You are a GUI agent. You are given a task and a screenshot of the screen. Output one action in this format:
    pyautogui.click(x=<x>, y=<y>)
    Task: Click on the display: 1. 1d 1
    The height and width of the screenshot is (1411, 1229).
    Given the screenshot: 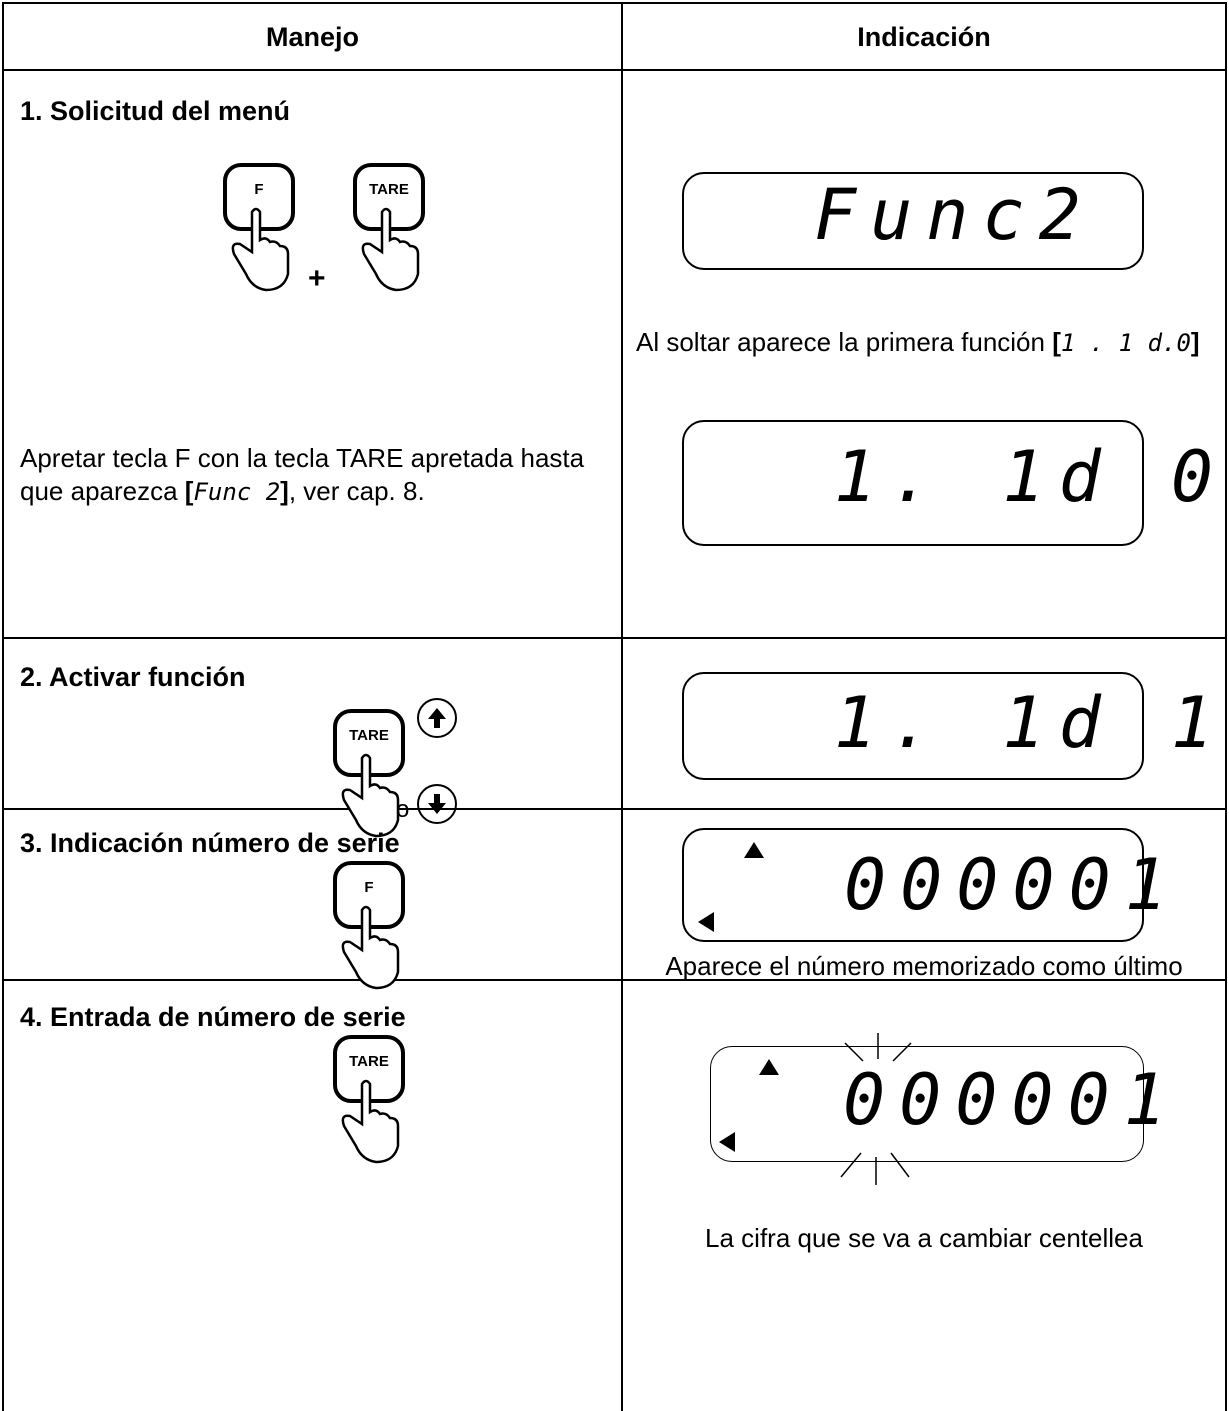 What is the action you would take?
    pyautogui.click(x=947, y=726)
    